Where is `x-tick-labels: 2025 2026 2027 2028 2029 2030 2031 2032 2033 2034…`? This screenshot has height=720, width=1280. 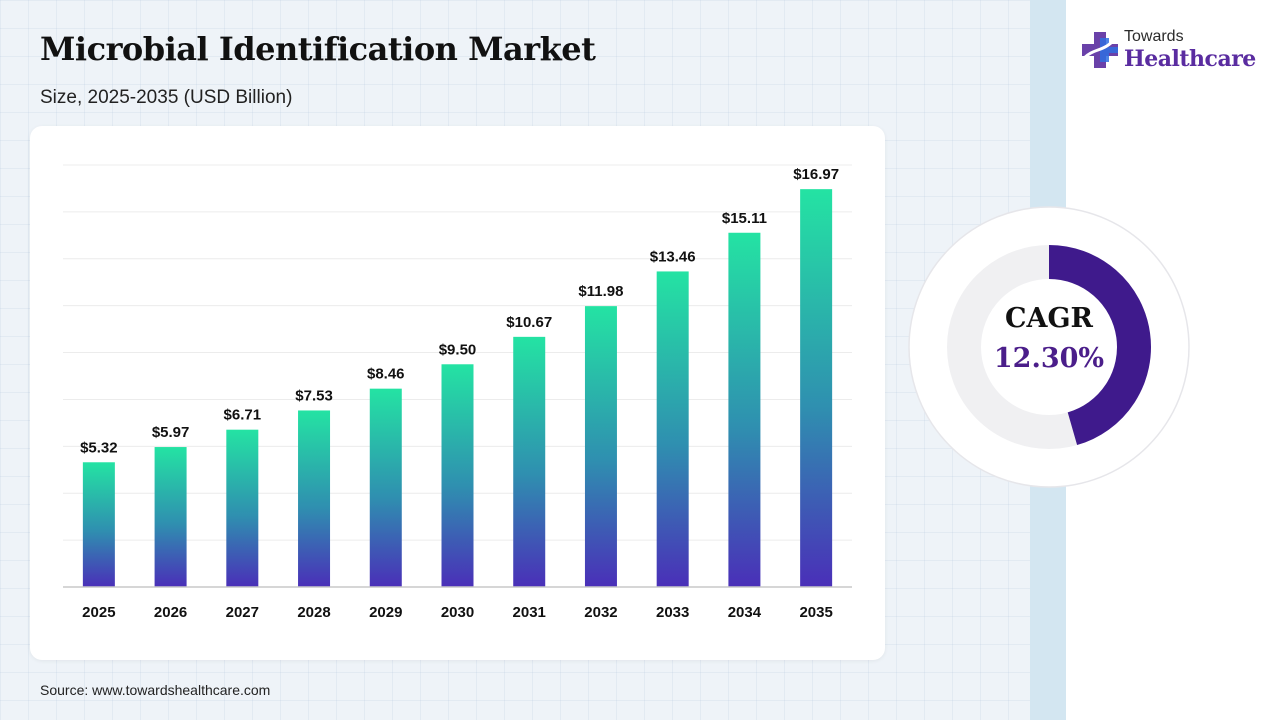 x-tick-labels: 2025 2026 2027 2028 2029 2030 2031 2032 2033 2034… is located at coordinates (457, 612).